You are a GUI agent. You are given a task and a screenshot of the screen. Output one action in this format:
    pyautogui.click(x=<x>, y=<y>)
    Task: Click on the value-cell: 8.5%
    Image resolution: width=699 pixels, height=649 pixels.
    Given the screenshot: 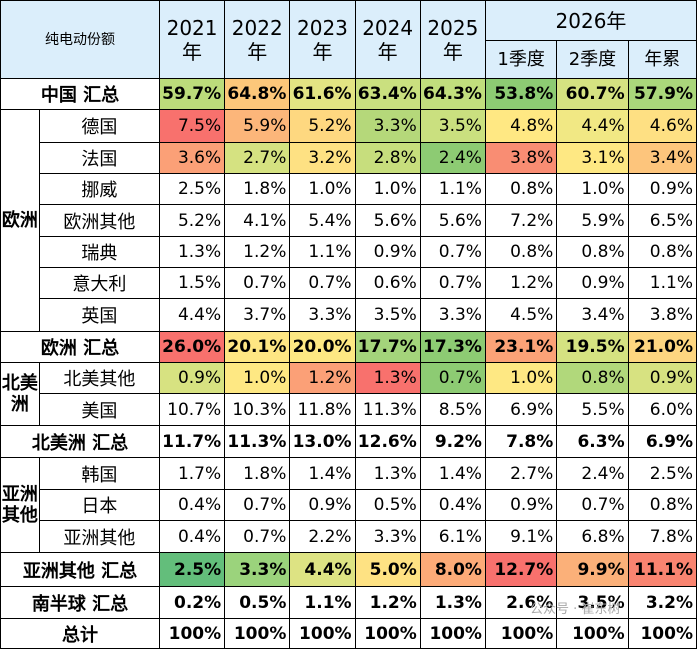 What is the action you would take?
    pyautogui.click(x=452, y=409)
    